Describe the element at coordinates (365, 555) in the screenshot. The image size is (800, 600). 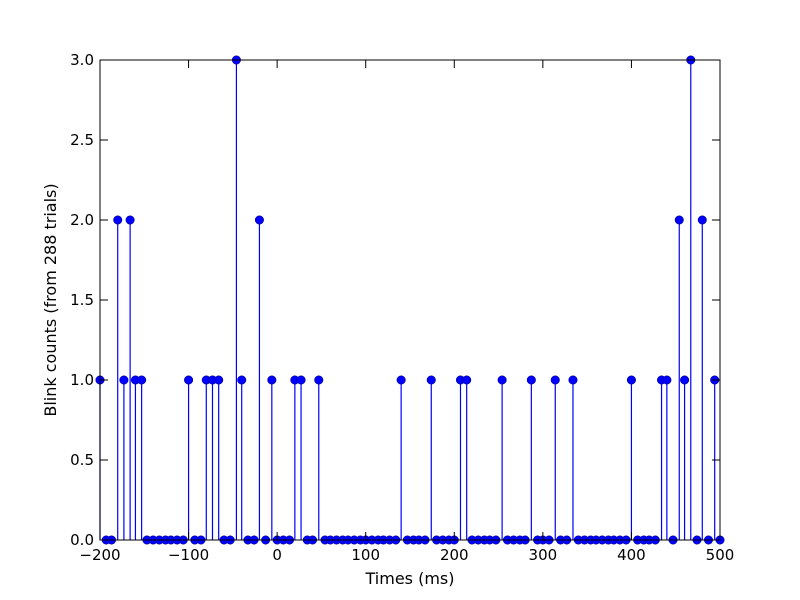
I see `x-tick-label: 100` at that location.